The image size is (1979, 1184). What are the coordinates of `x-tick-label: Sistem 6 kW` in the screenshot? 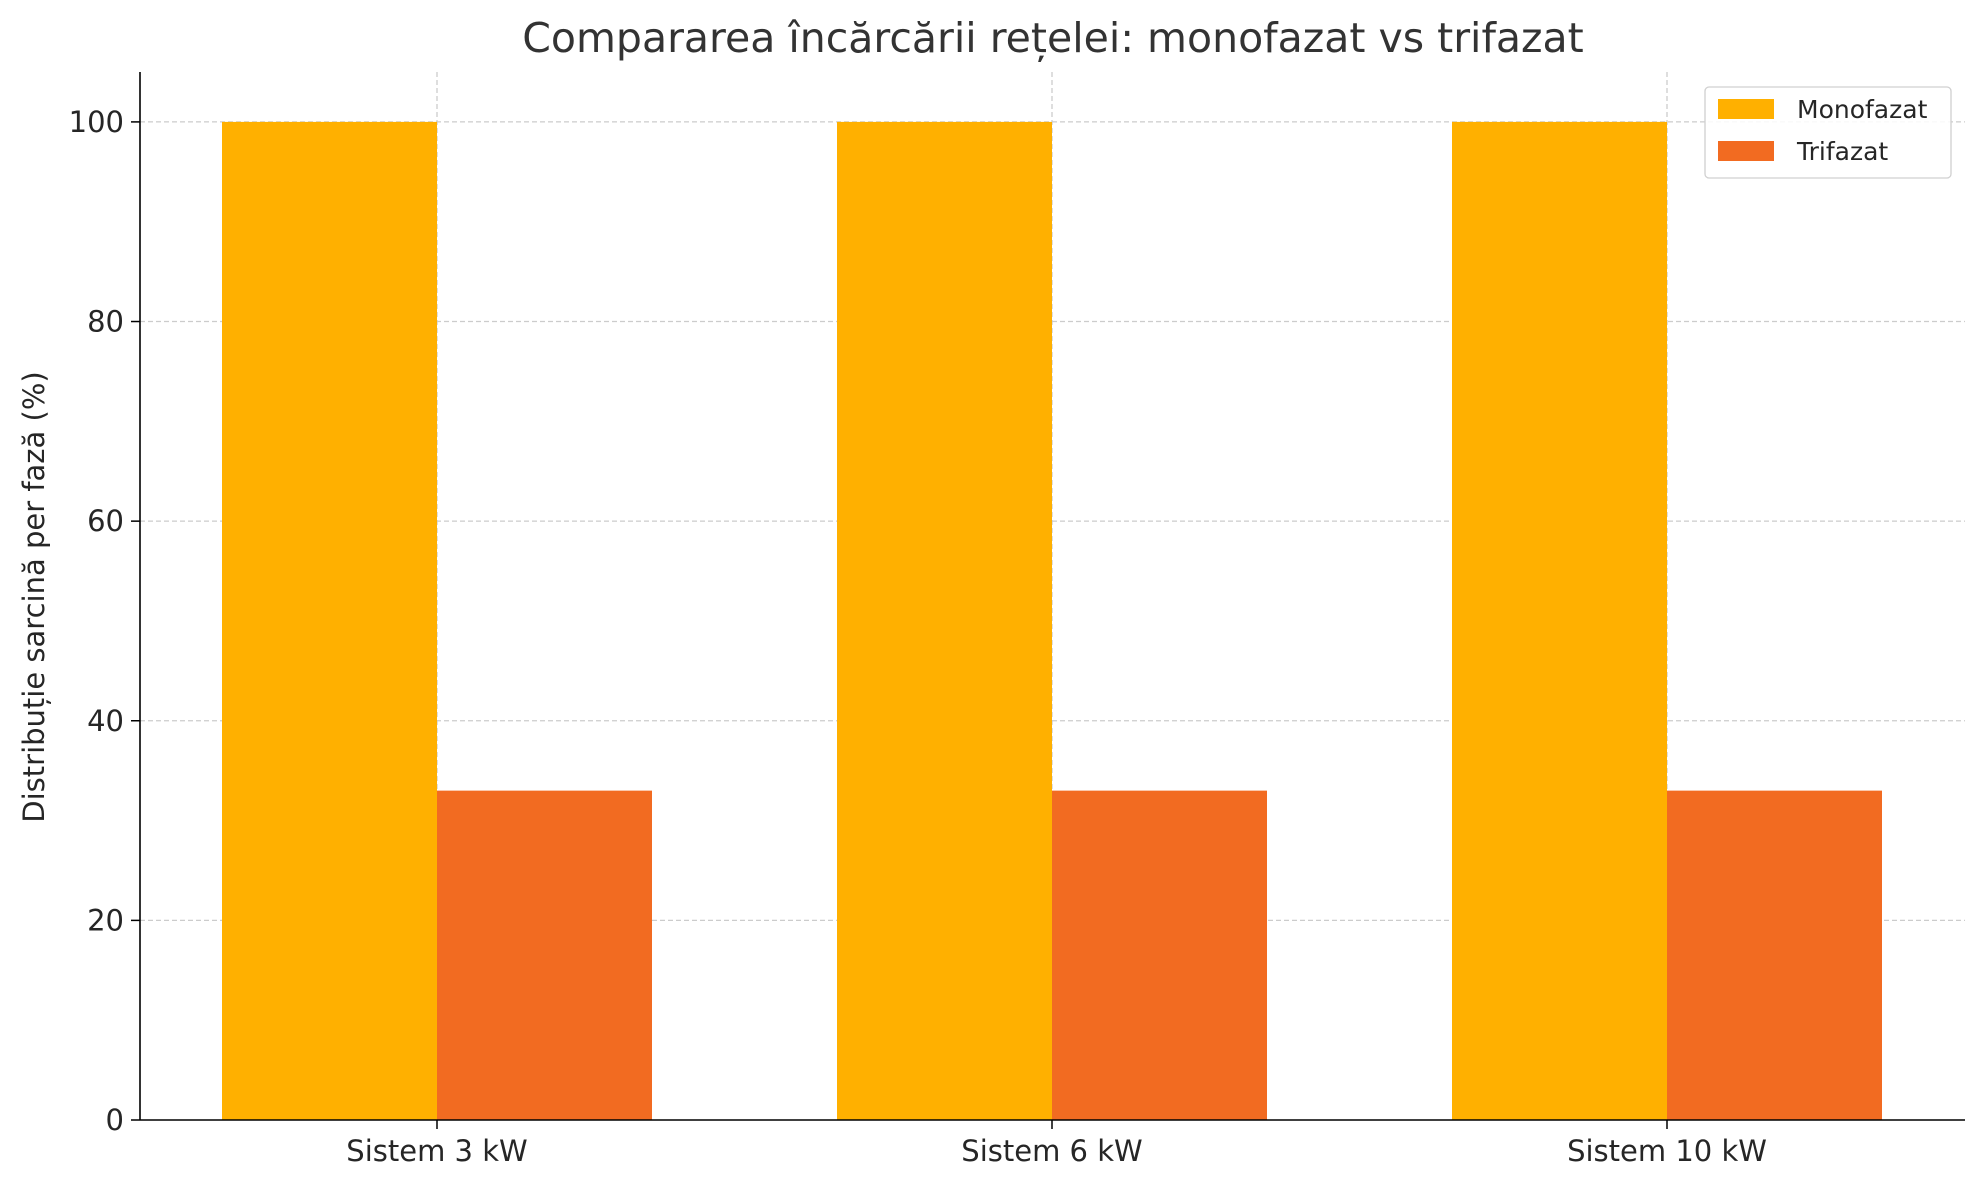 It's located at (1051, 1151).